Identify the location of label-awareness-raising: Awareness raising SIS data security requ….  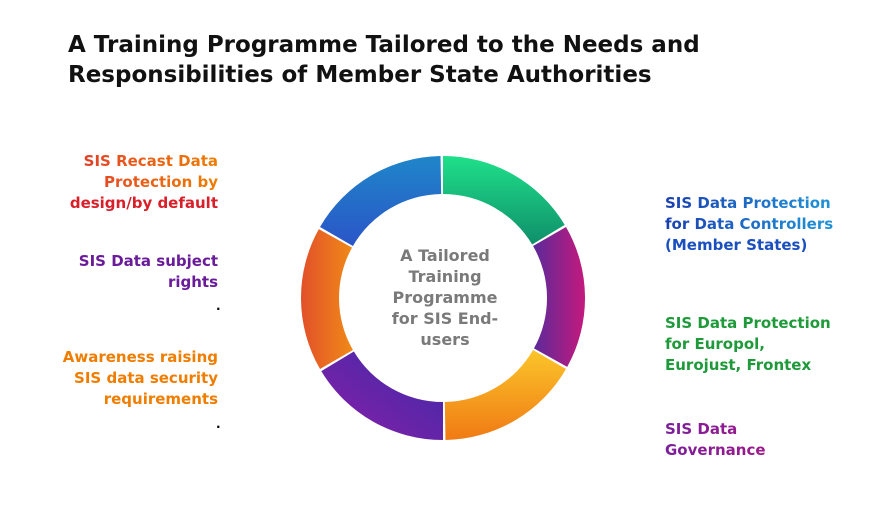
(129, 378).